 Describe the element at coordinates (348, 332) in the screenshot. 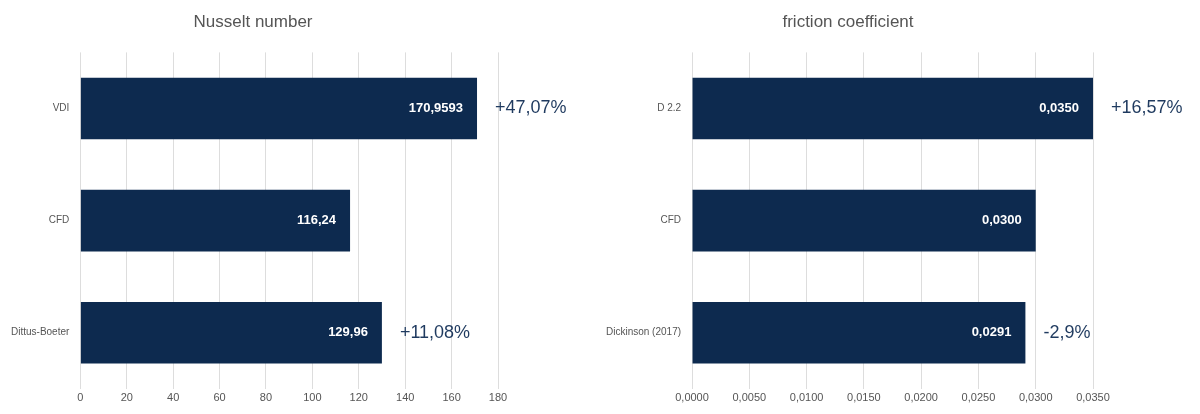

I see `data-label: 129,96` at that location.